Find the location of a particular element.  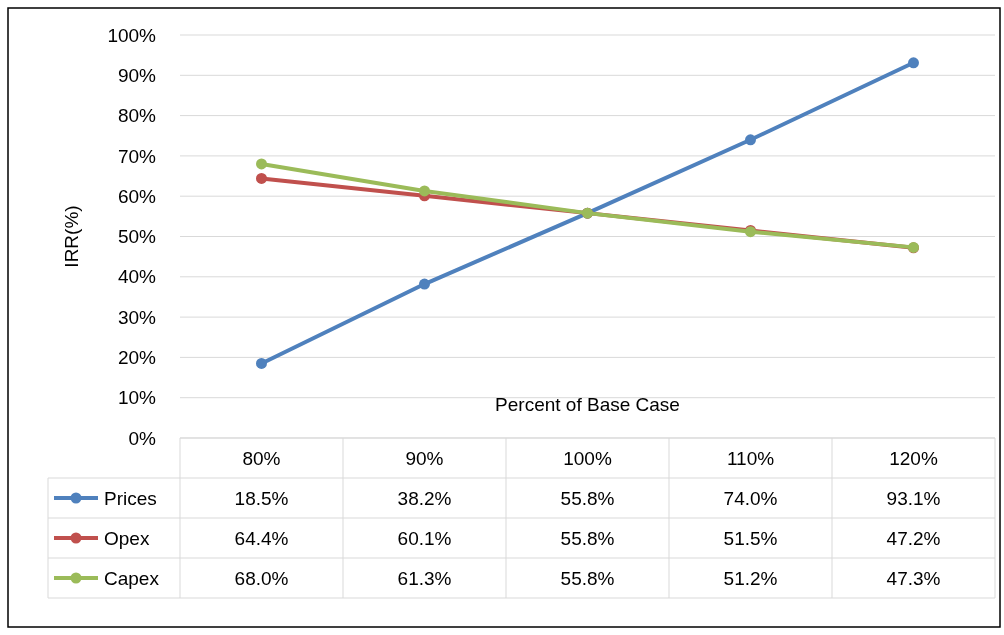

data-label: 47.2% is located at coordinates (913, 538).